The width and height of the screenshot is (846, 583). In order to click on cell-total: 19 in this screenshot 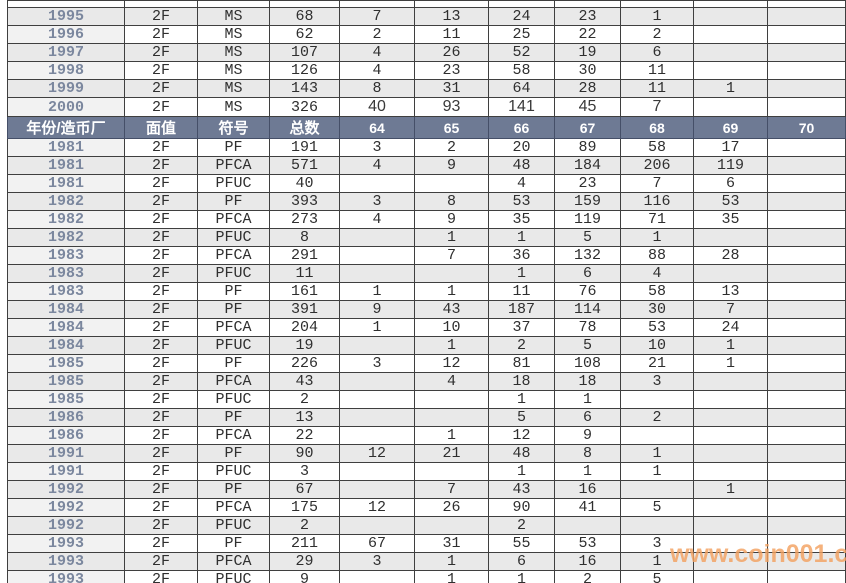, I will do `click(304, 345)`.